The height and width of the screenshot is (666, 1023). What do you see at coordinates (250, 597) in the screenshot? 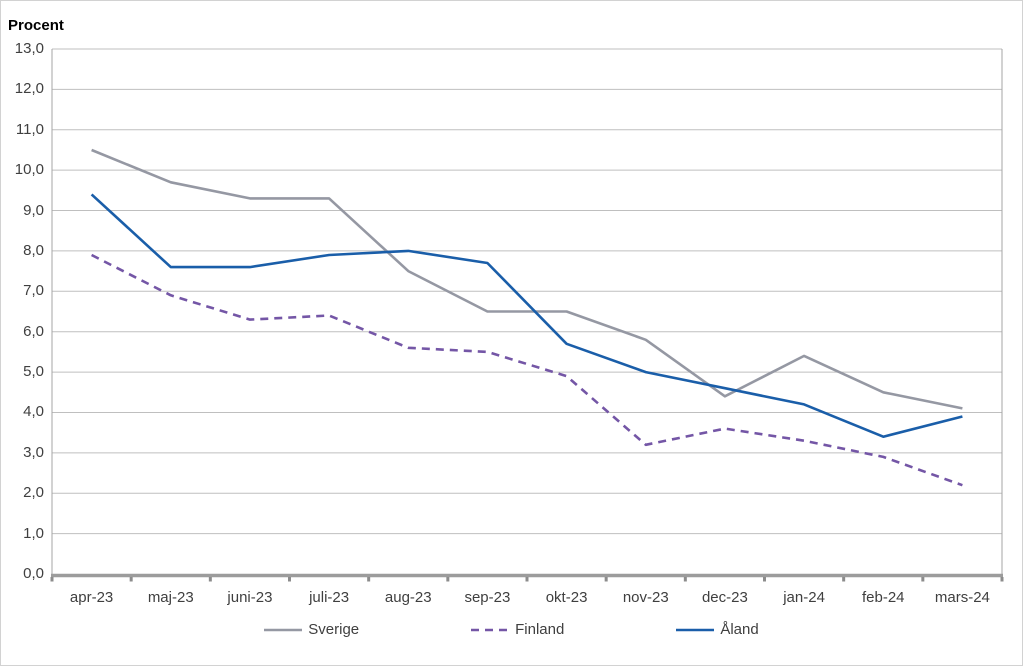
I see `x-tick-label: juni-23` at bounding box center [250, 597].